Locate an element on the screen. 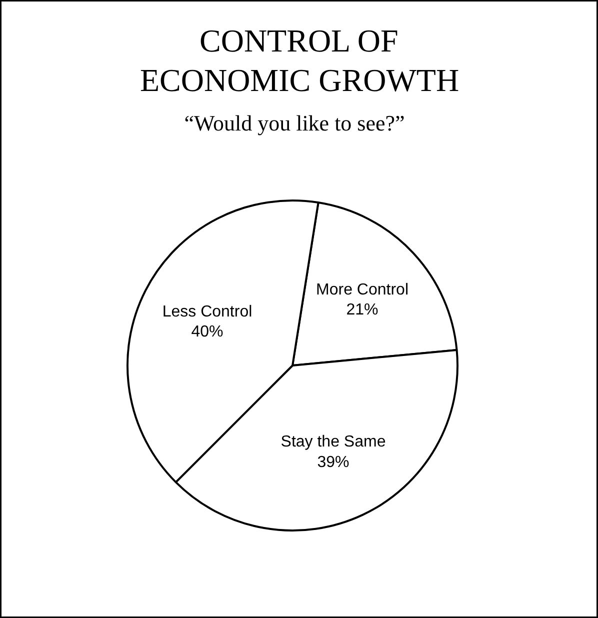 This screenshot has height=618, width=598. data-label: 21% is located at coordinates (362, 310).